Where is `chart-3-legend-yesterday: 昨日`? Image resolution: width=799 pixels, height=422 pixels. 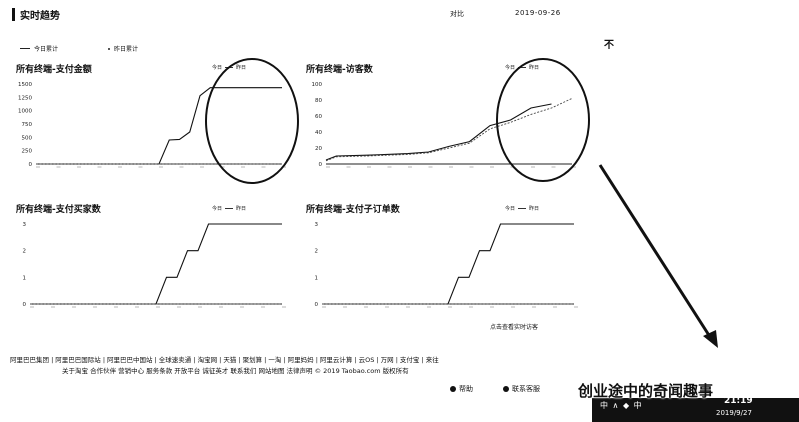 chart-3-legend-yesterday: 昨日 is located at coordinates (241, 209).